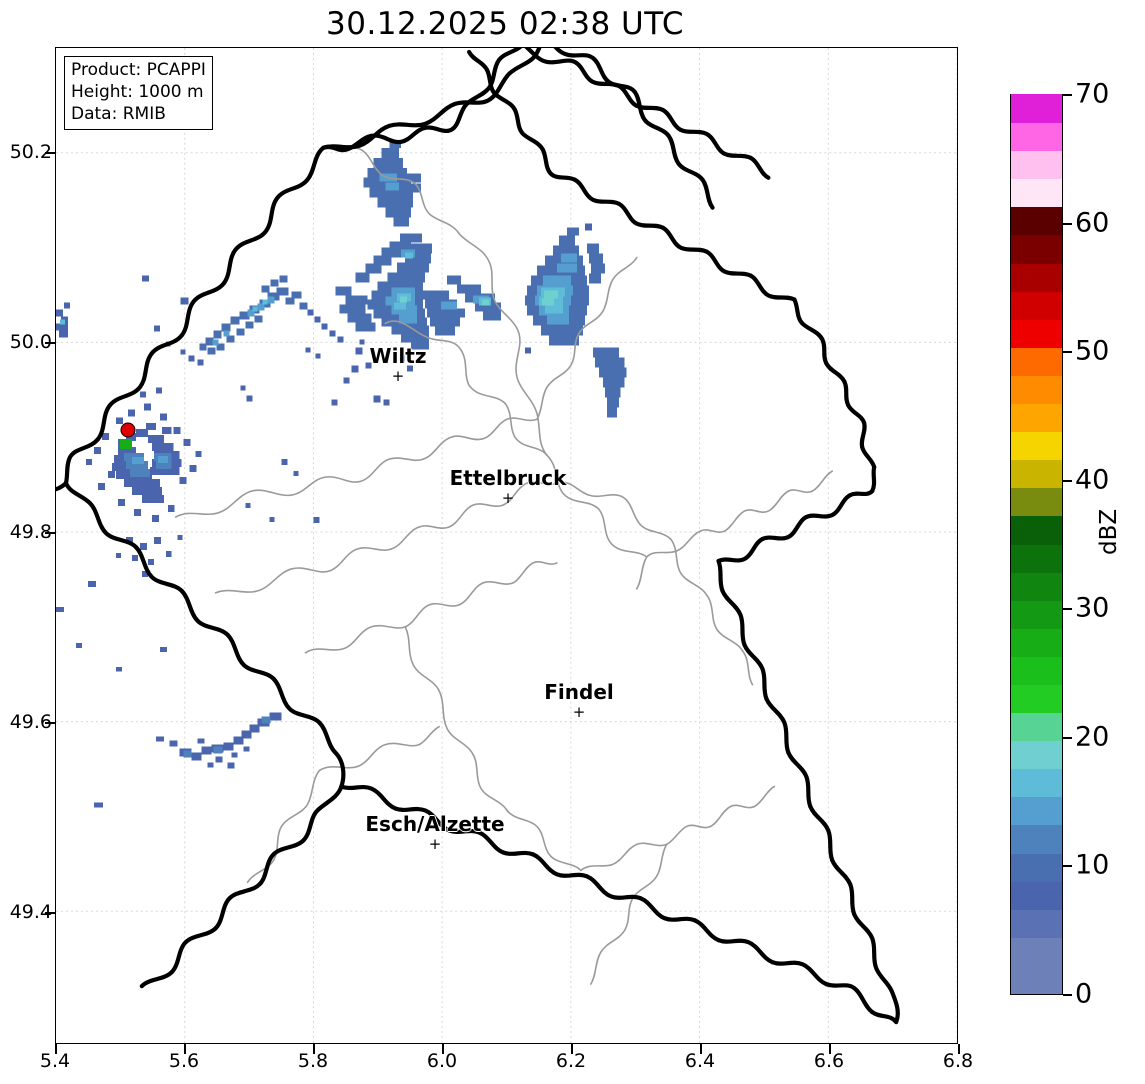  Describe the element at coordinates (700, 1061) in the screenshot. I see `x-tick-label: 6.4` at that location.